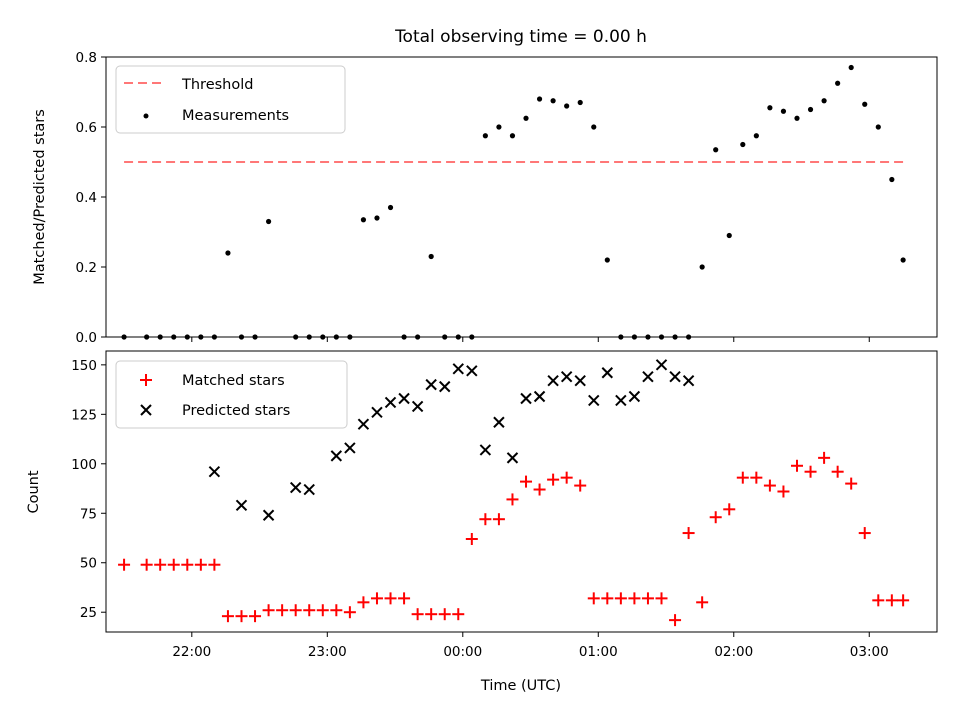 This screenshot has height=720, width=960. What do you see at coordinates (235, 116) in the screenshot?
I see `measurements-legend-label: Measurements` at bounding box center [235, 116].